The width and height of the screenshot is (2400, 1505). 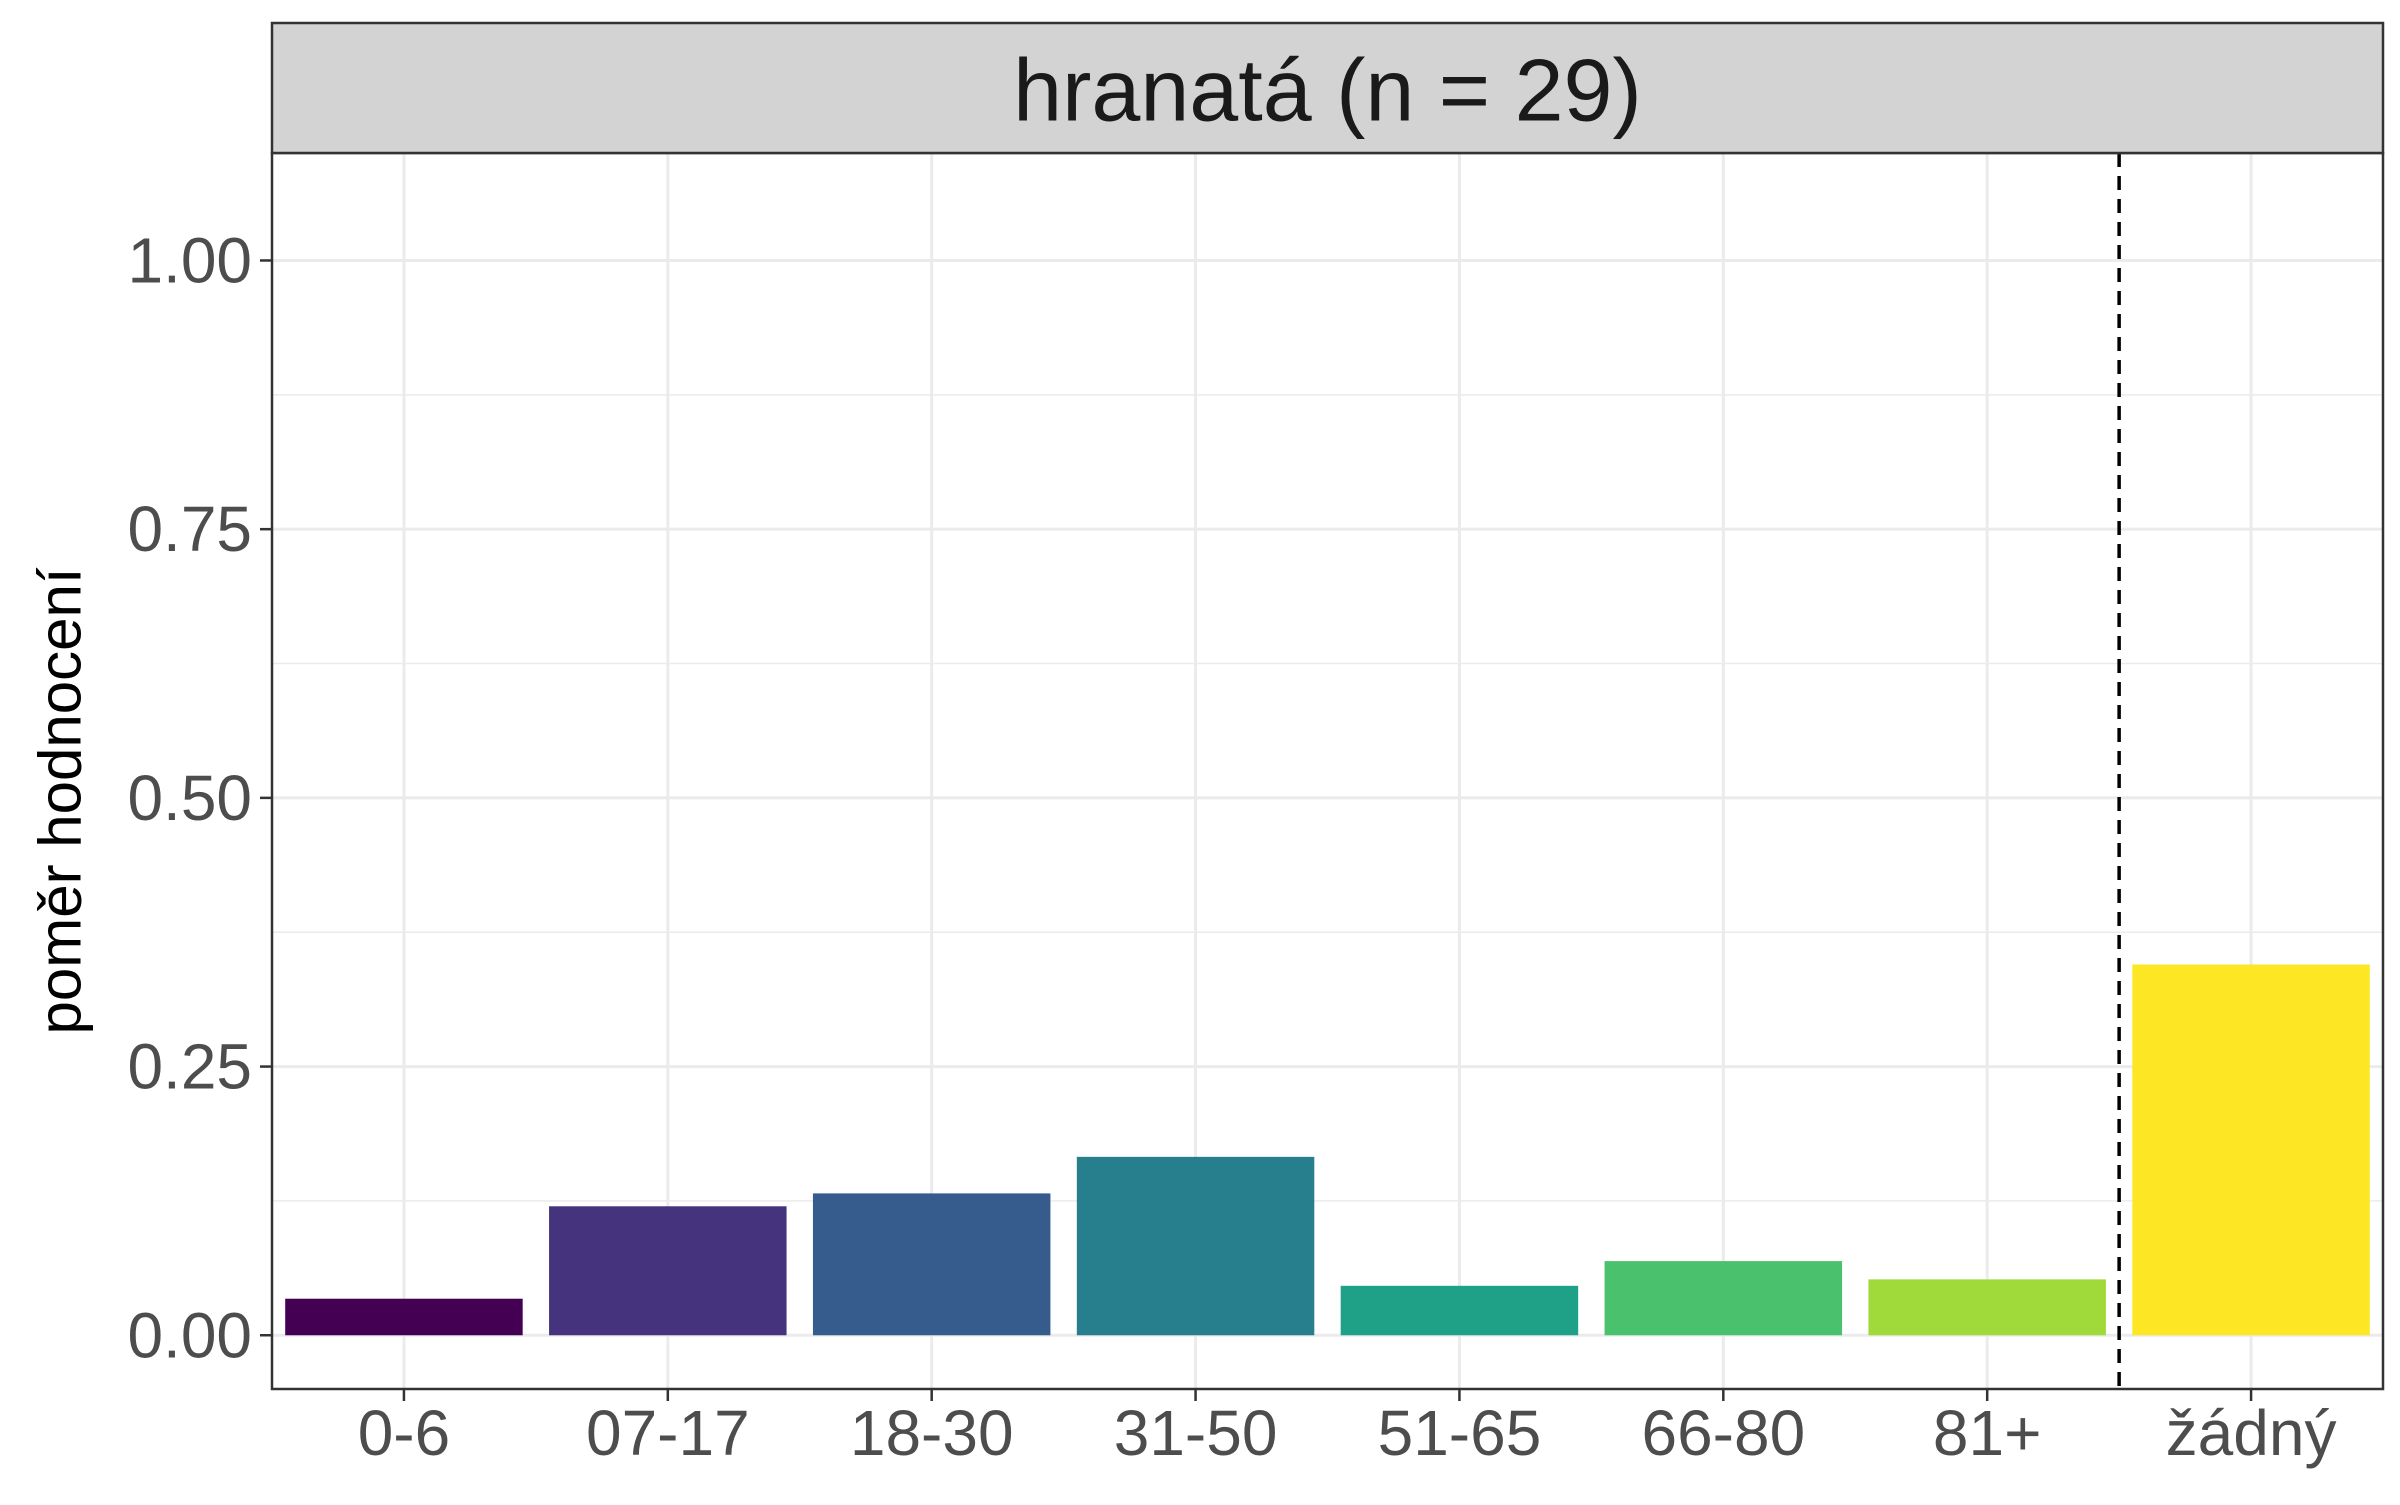 What do you see at coordinates (189, 798) in the screenshot?
I see `y-tick-label: 0.50` at bounding box center [189, 798].